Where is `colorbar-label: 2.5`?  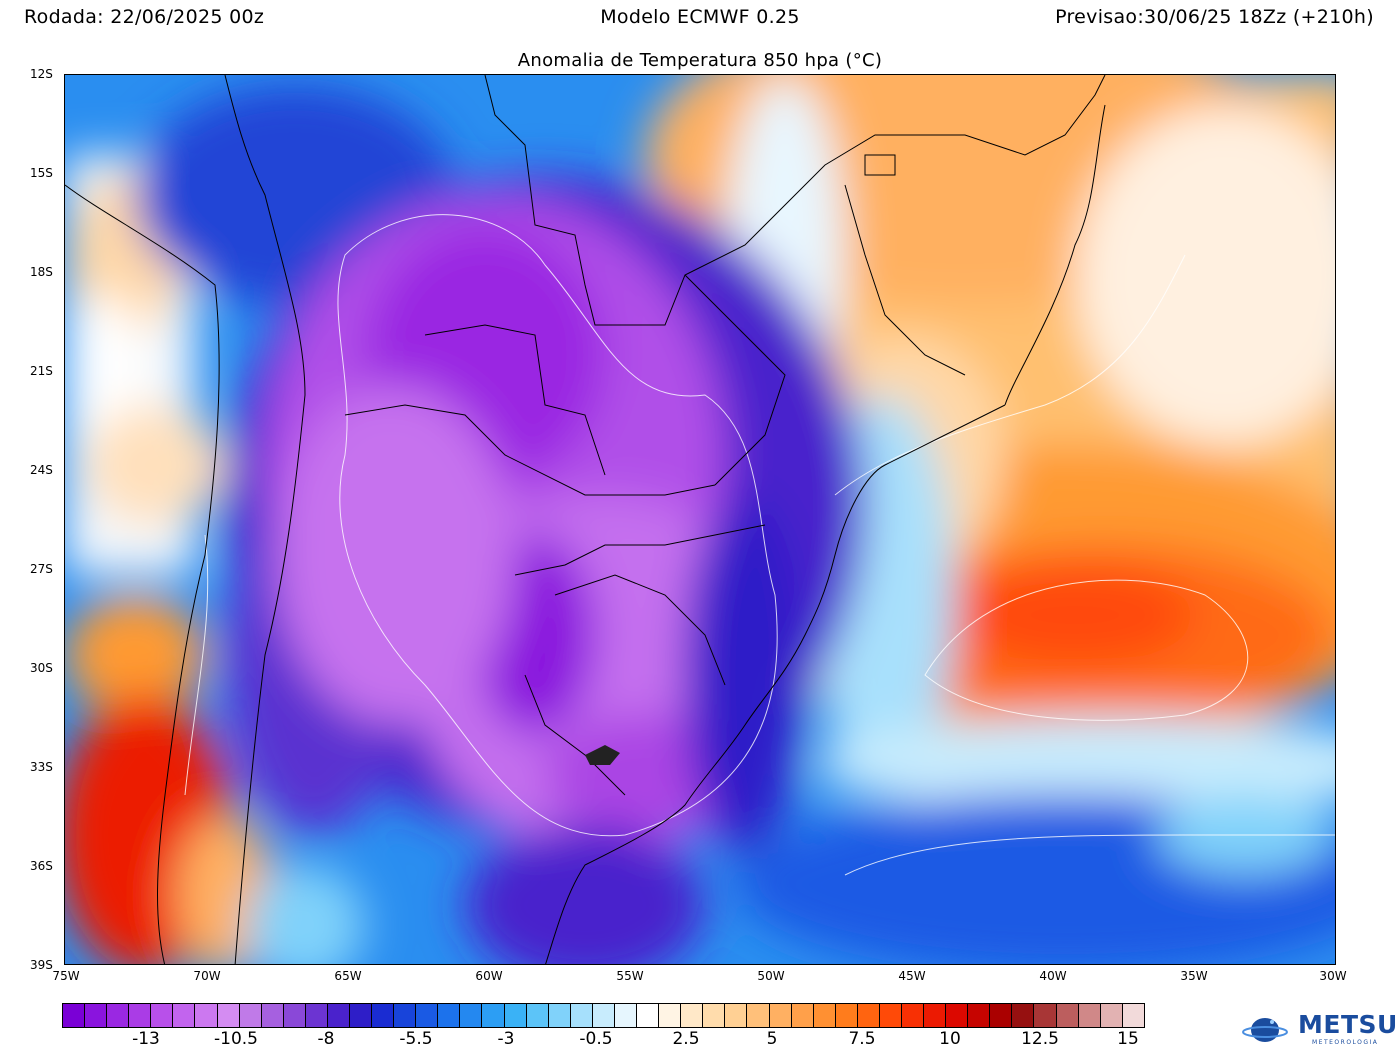 colorbar-label: 2.5 is located at coordinates (686, 1039).